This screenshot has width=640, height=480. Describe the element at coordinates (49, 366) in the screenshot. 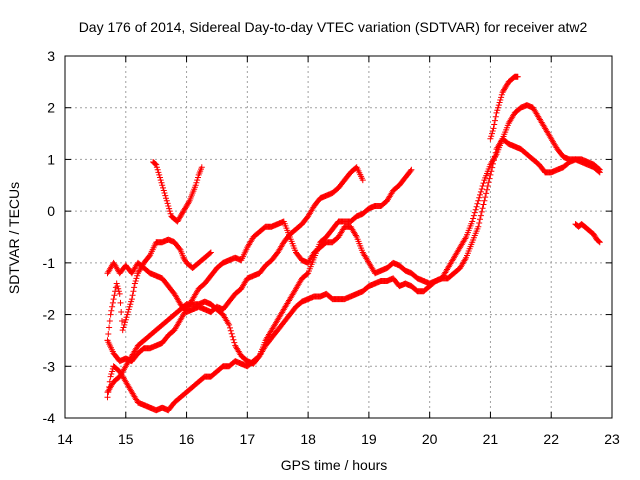

I see `y-tick-label: -3` at that location.